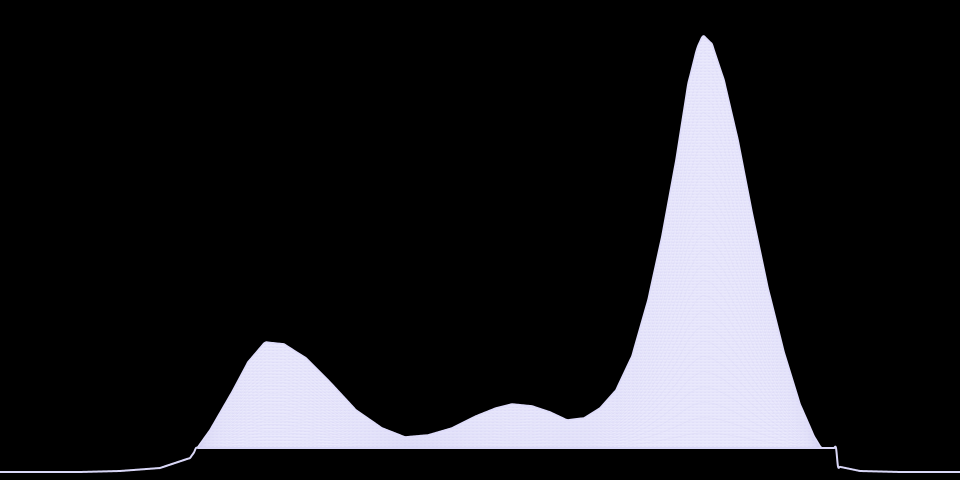  What do you see at coordinates (480, 459) in the screenshot?
I see `baseline-tail-trace` at bounding box center [480, 459].